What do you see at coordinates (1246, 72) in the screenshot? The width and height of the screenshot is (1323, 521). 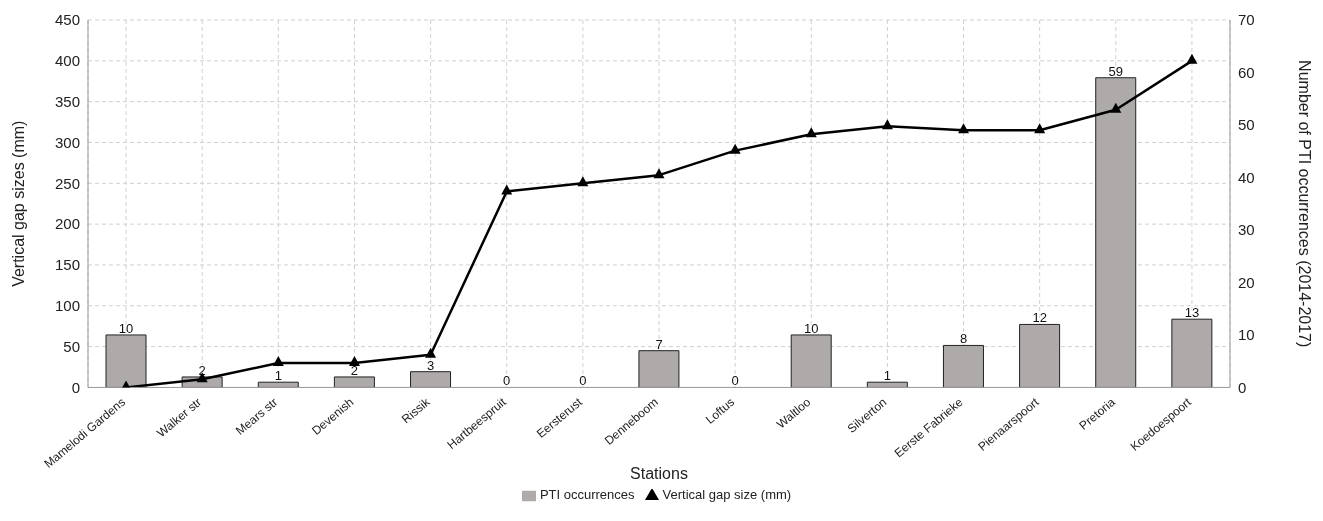 I see `y2-tick-label: 60` at bounding box center [1246, 72].